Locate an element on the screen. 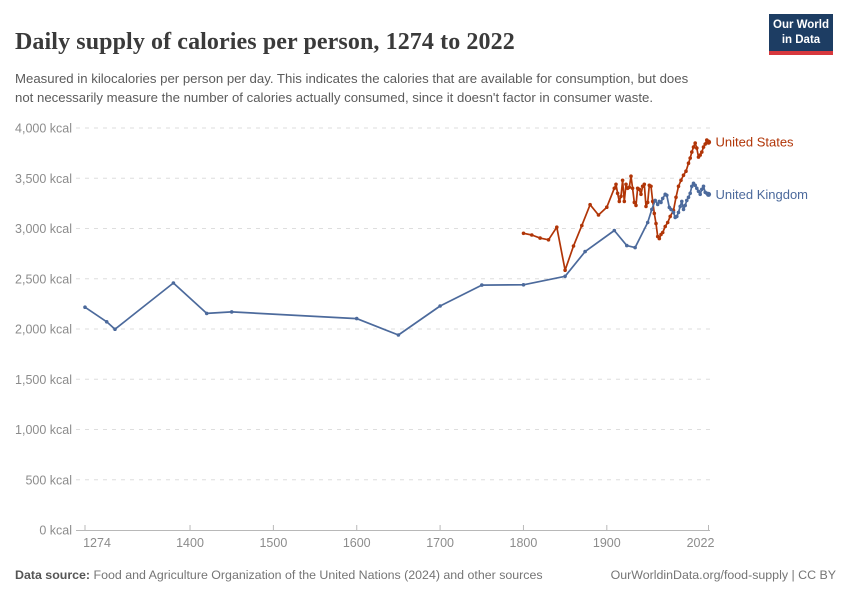 The image size is (850, 600). owid-url-link: OurWorldinData.org/food-supply | CC BY is located at coordinates (723, 575).